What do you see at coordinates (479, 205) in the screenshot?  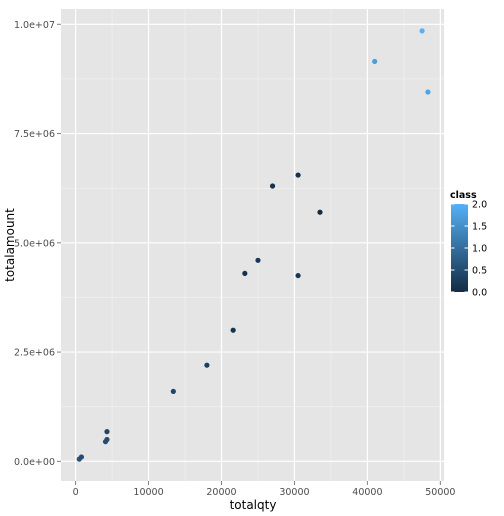 I see `legend-tick-label: 2.0` at bounding box center [479, 205].